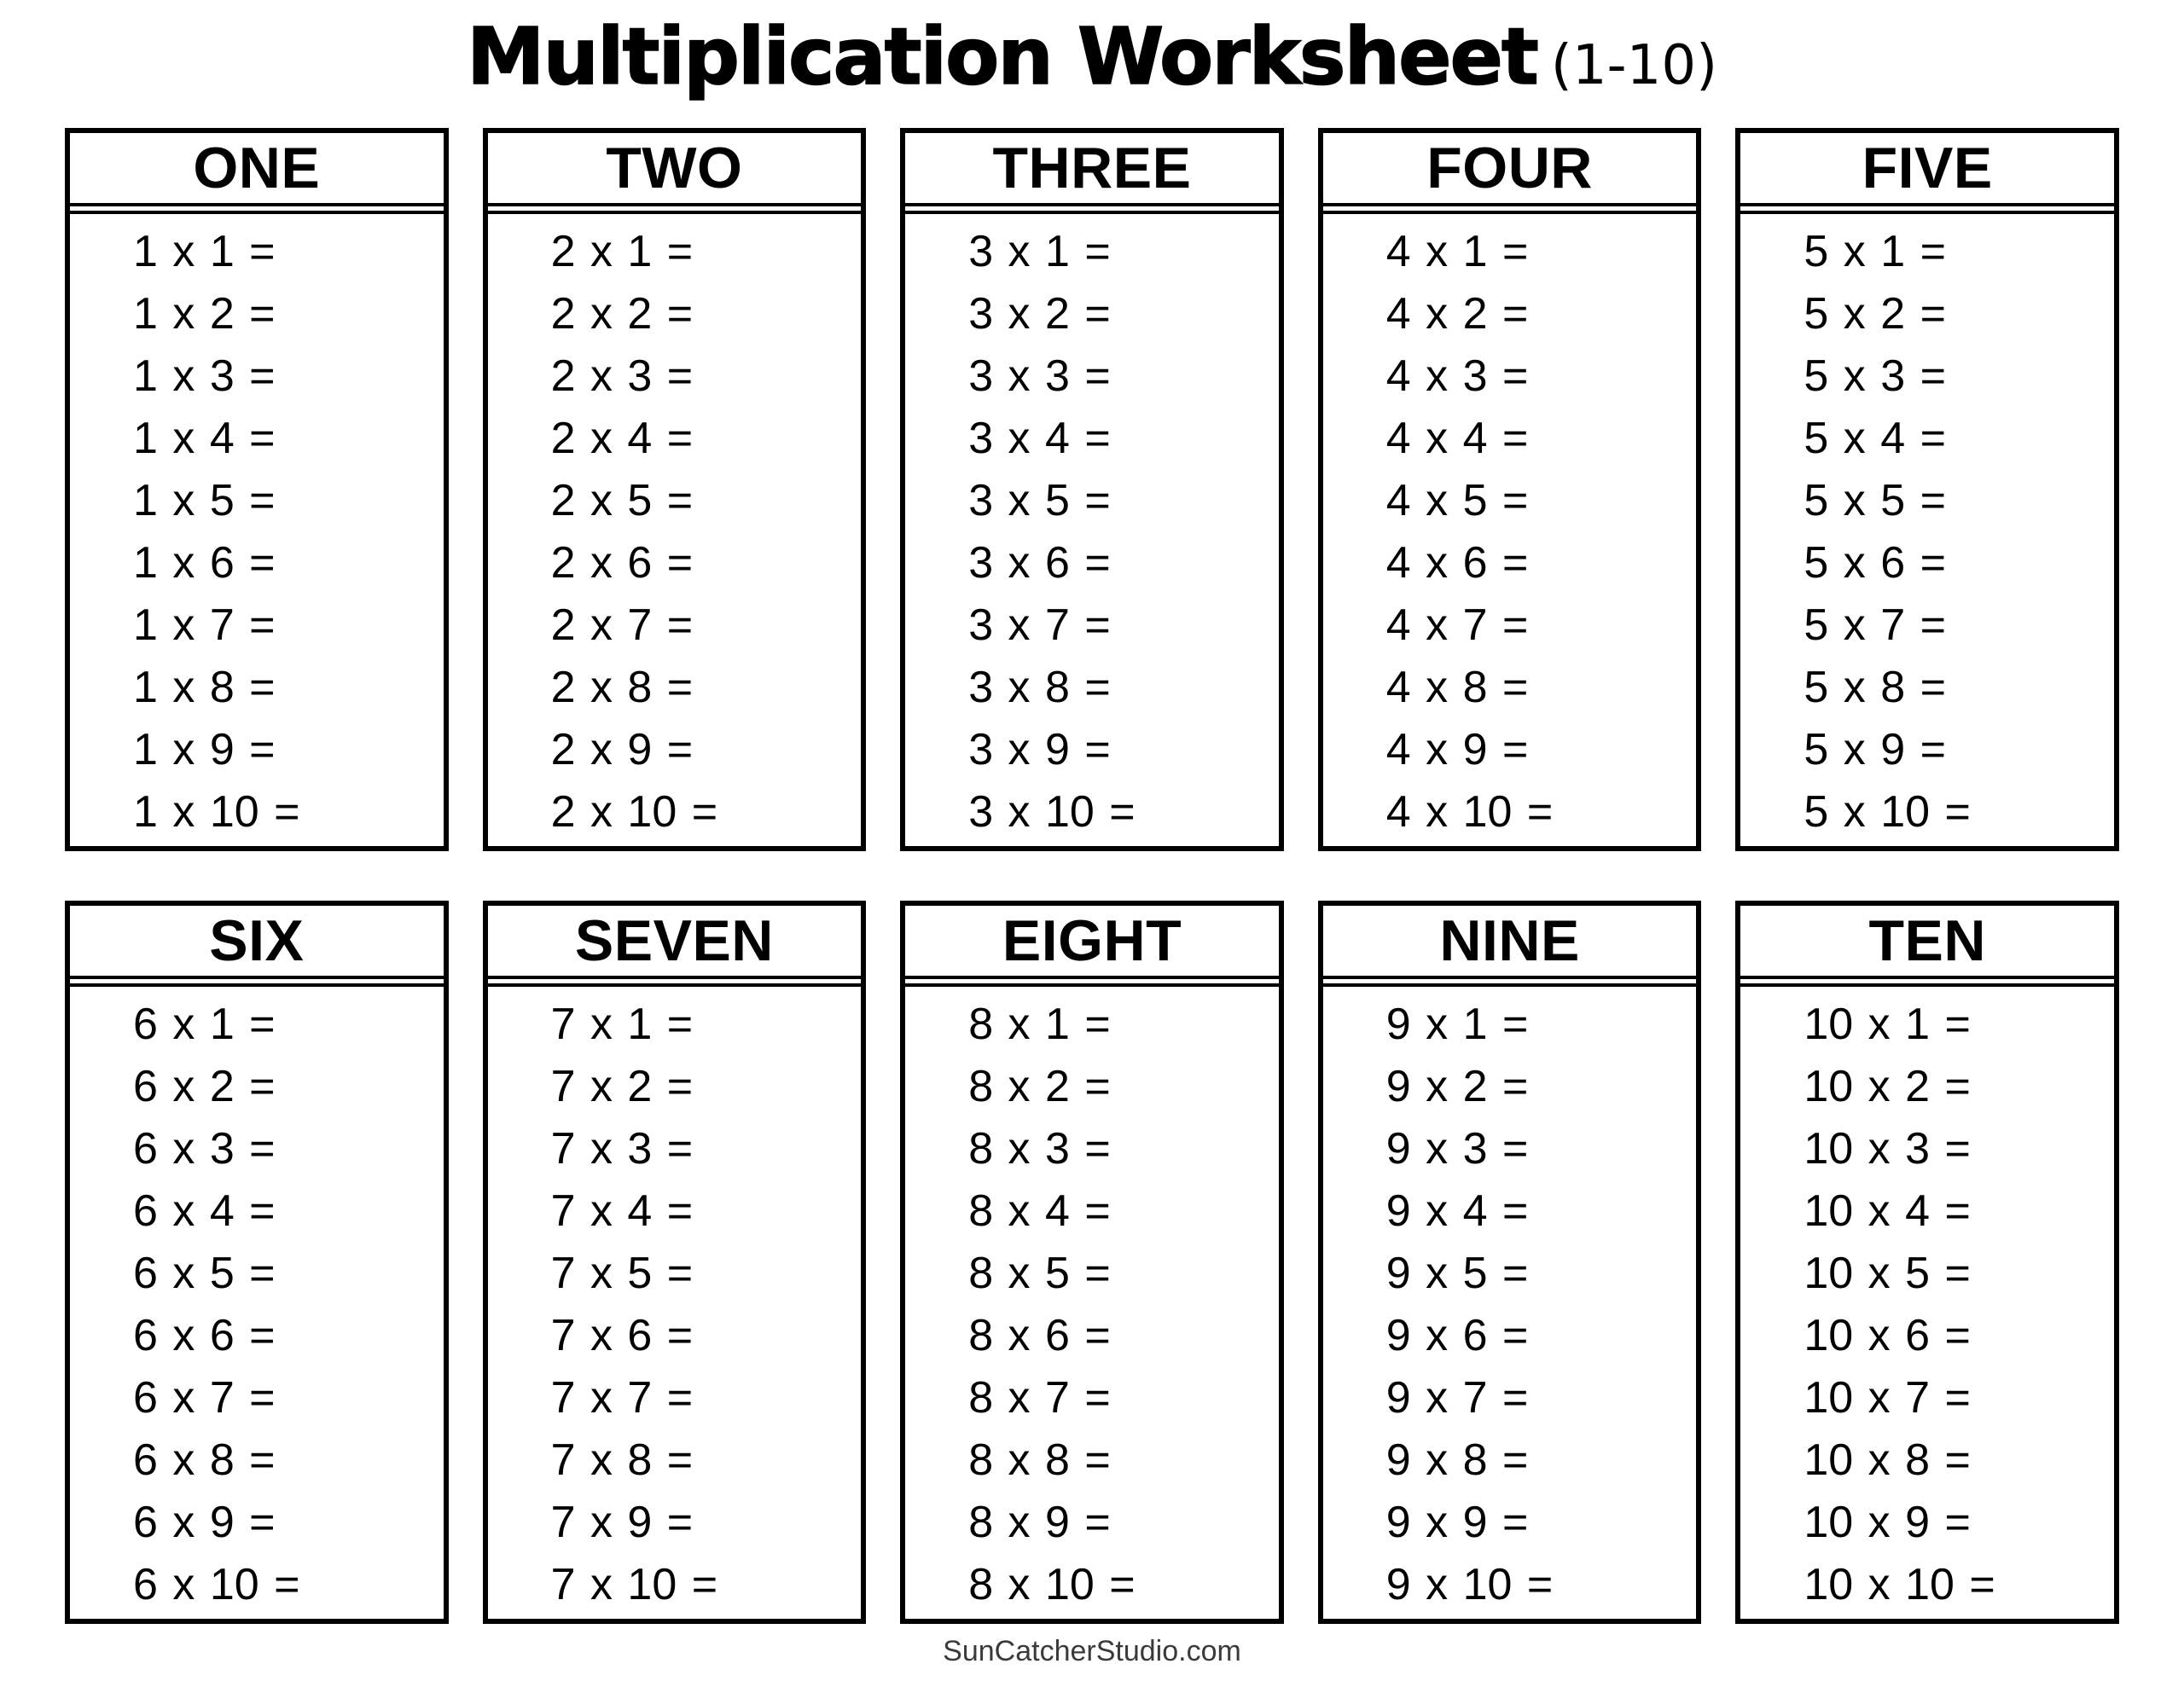  Describe the element at coordinates (1875, 625) in the screenshot. I see `problem-row: 5 x 7 =` at that location.